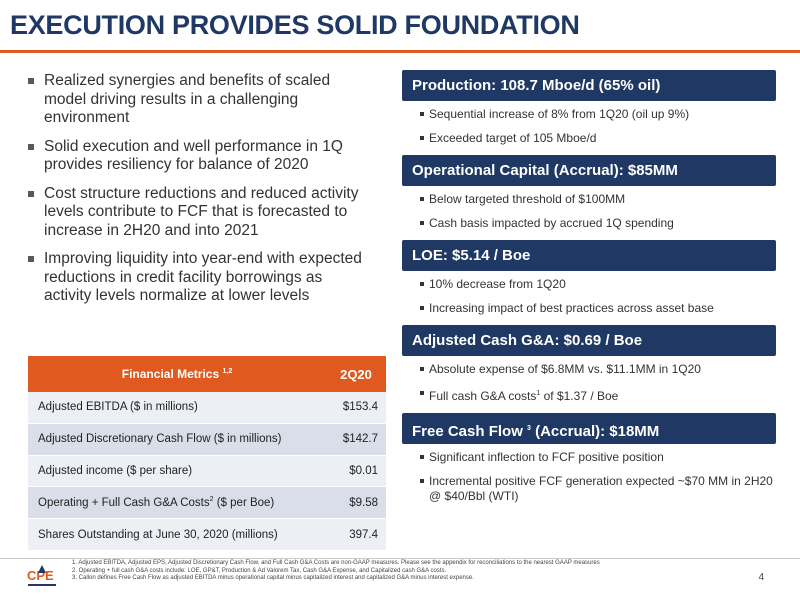 This screenshot has height=600, width=800. Describe the element at coordinates (400, 558) in the screenshot. I see `footer-divider` at that location.